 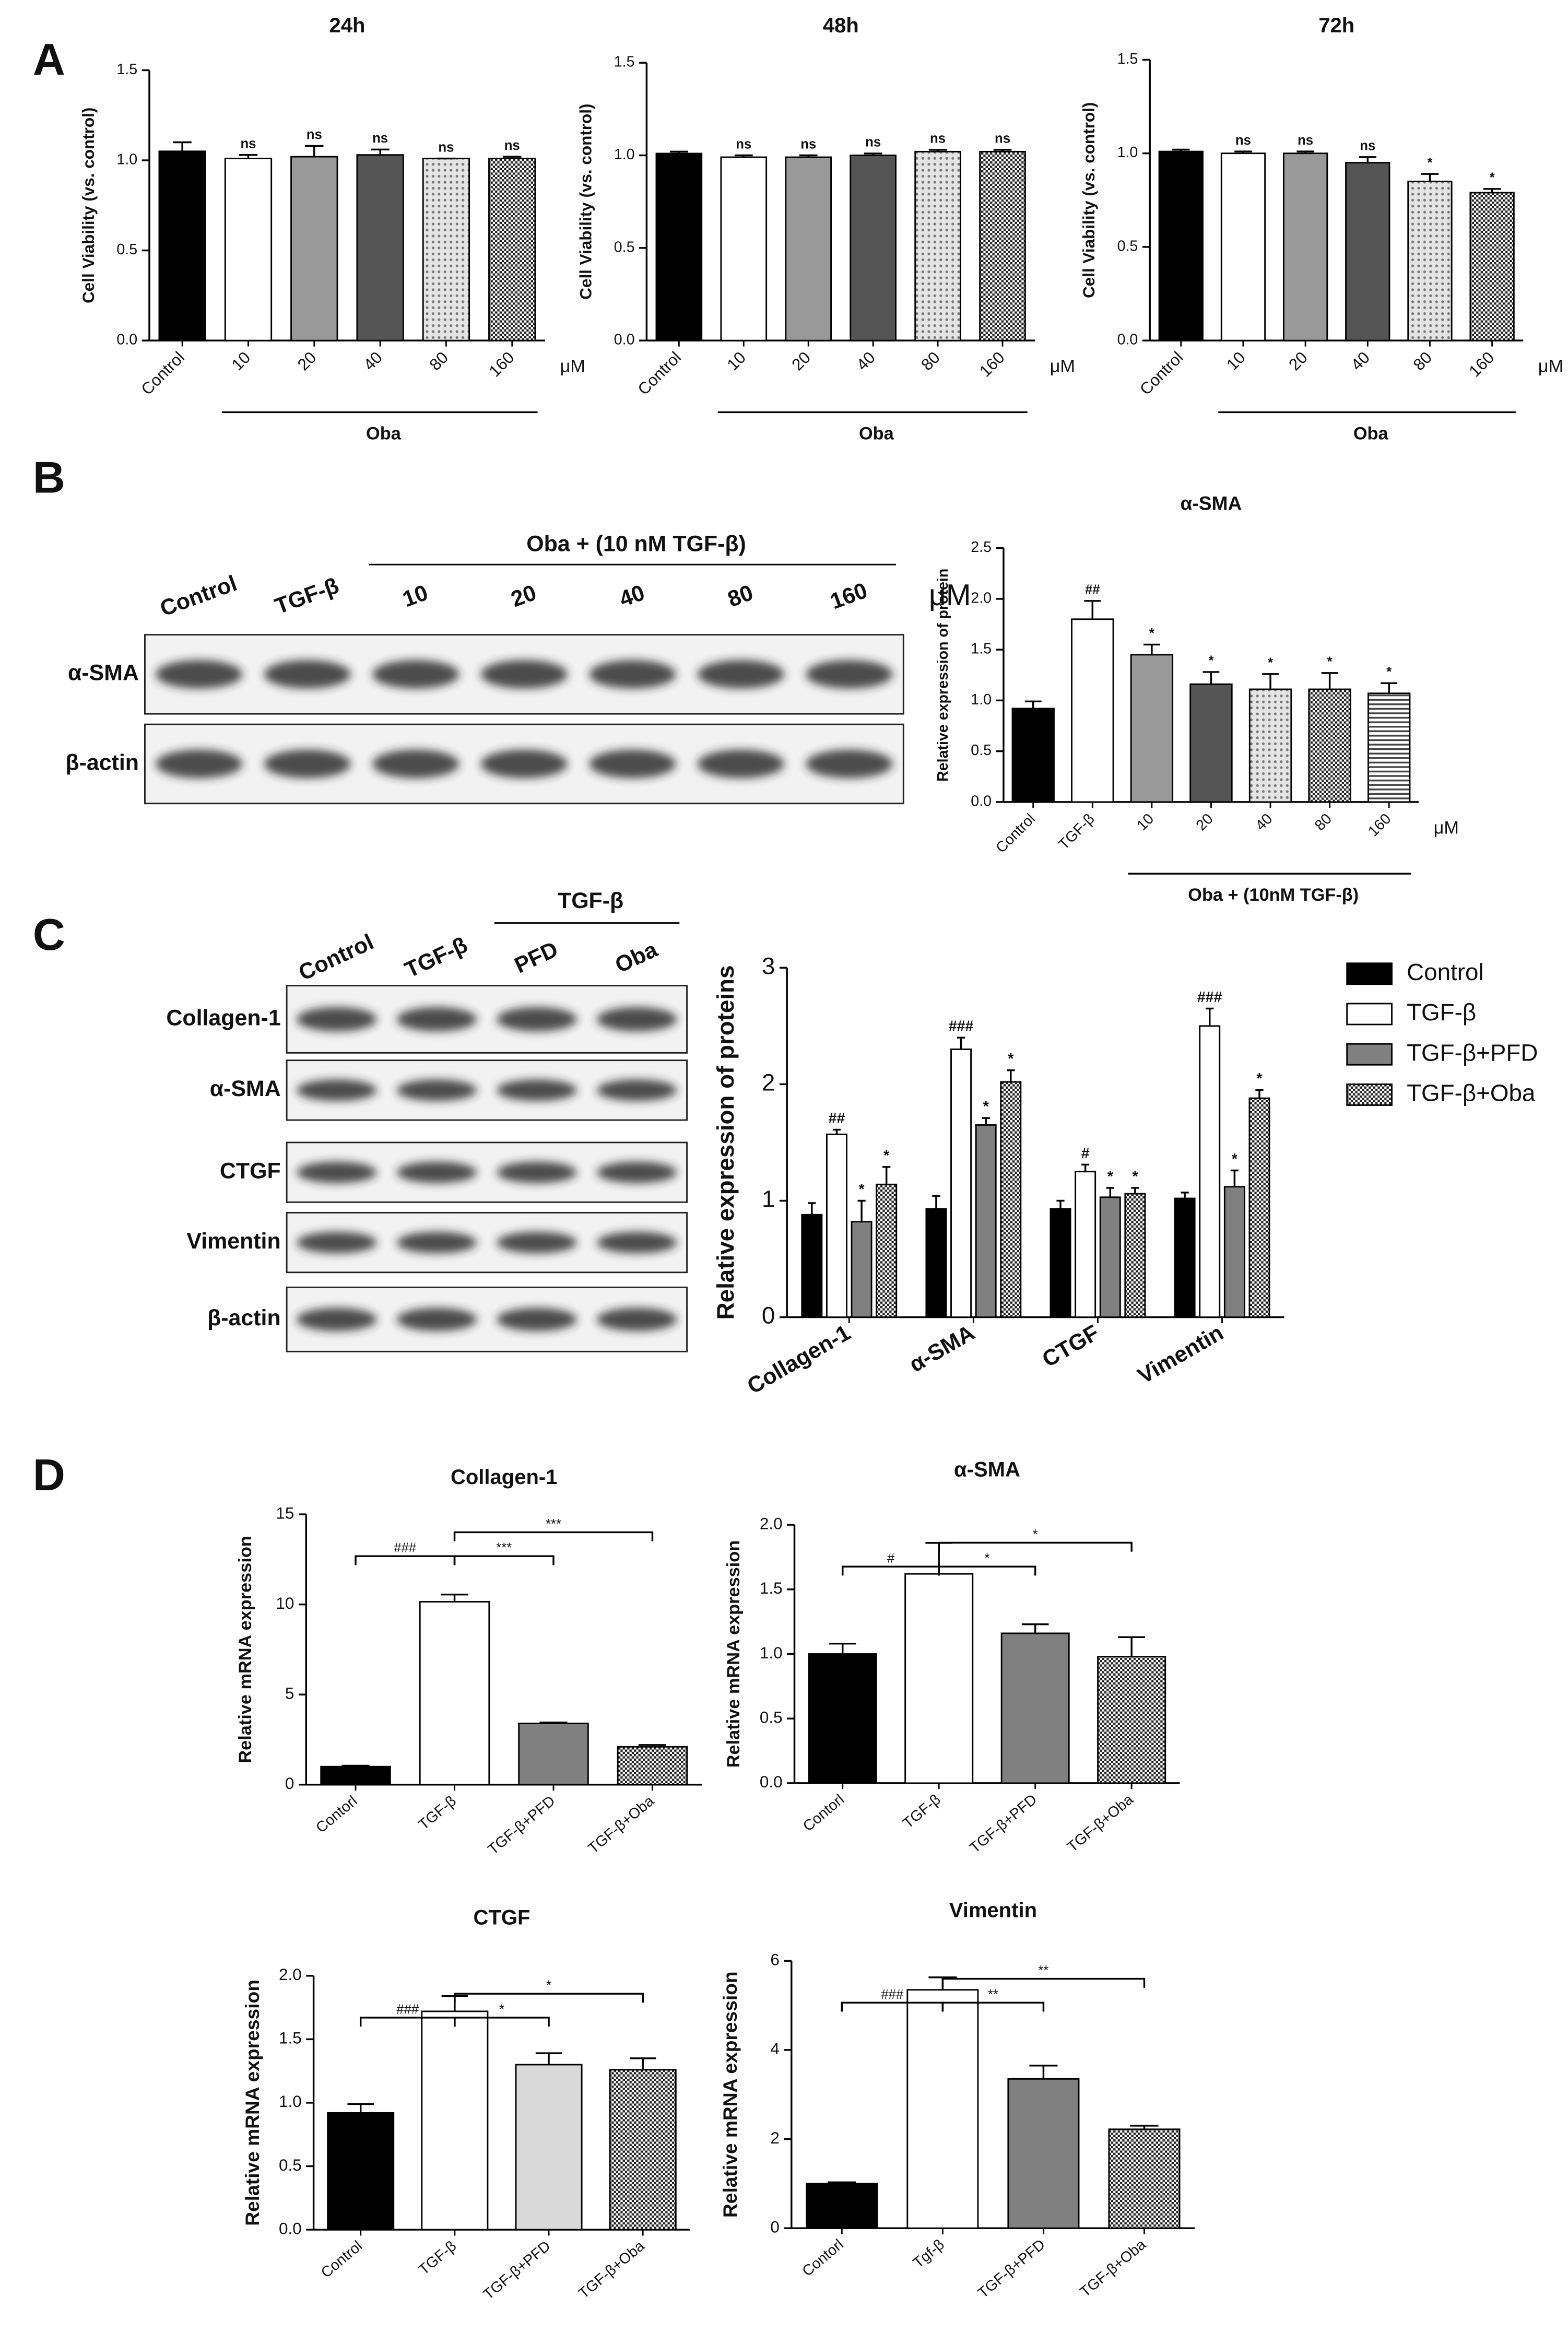 I want to click on chart-title: Vimentin, so click(x=993, y=1910).